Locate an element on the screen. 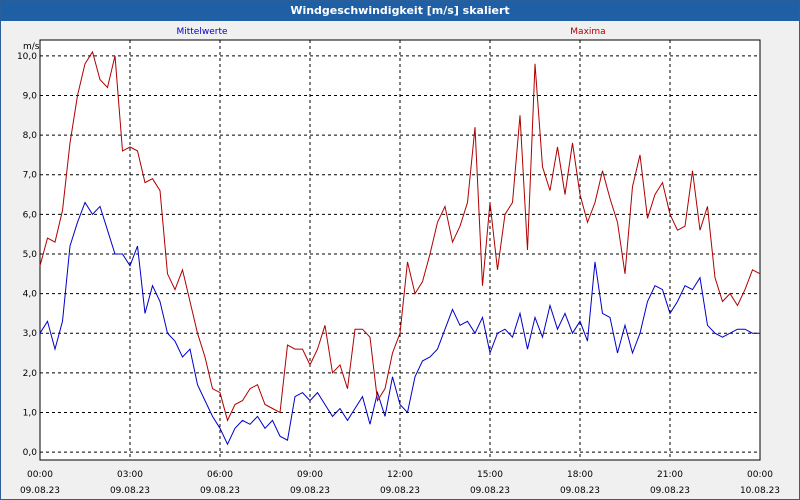 The image size is (800, 500). x-tick-time: 21:00 is located at coordinates (670, 475).